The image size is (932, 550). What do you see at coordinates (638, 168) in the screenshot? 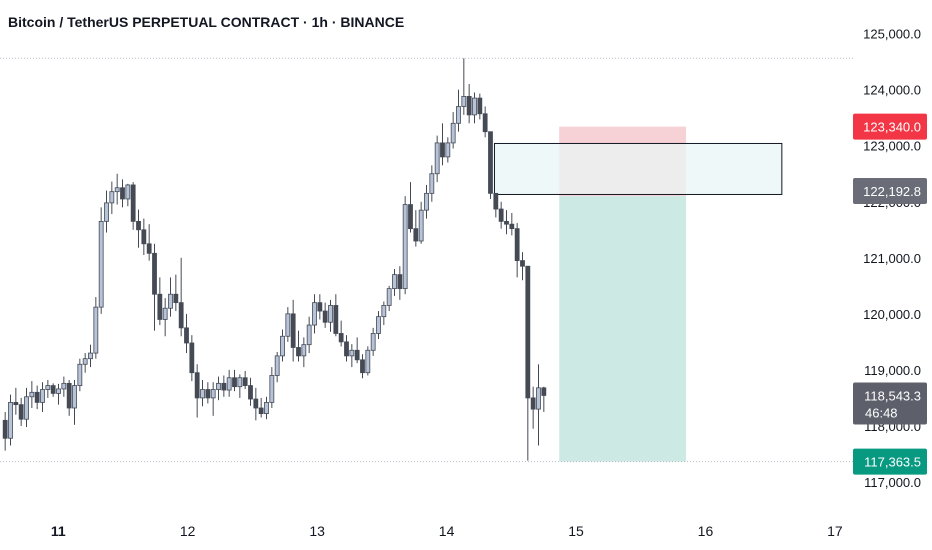
I see `supply-zone-rectangle` at bounding box center [638, 168].